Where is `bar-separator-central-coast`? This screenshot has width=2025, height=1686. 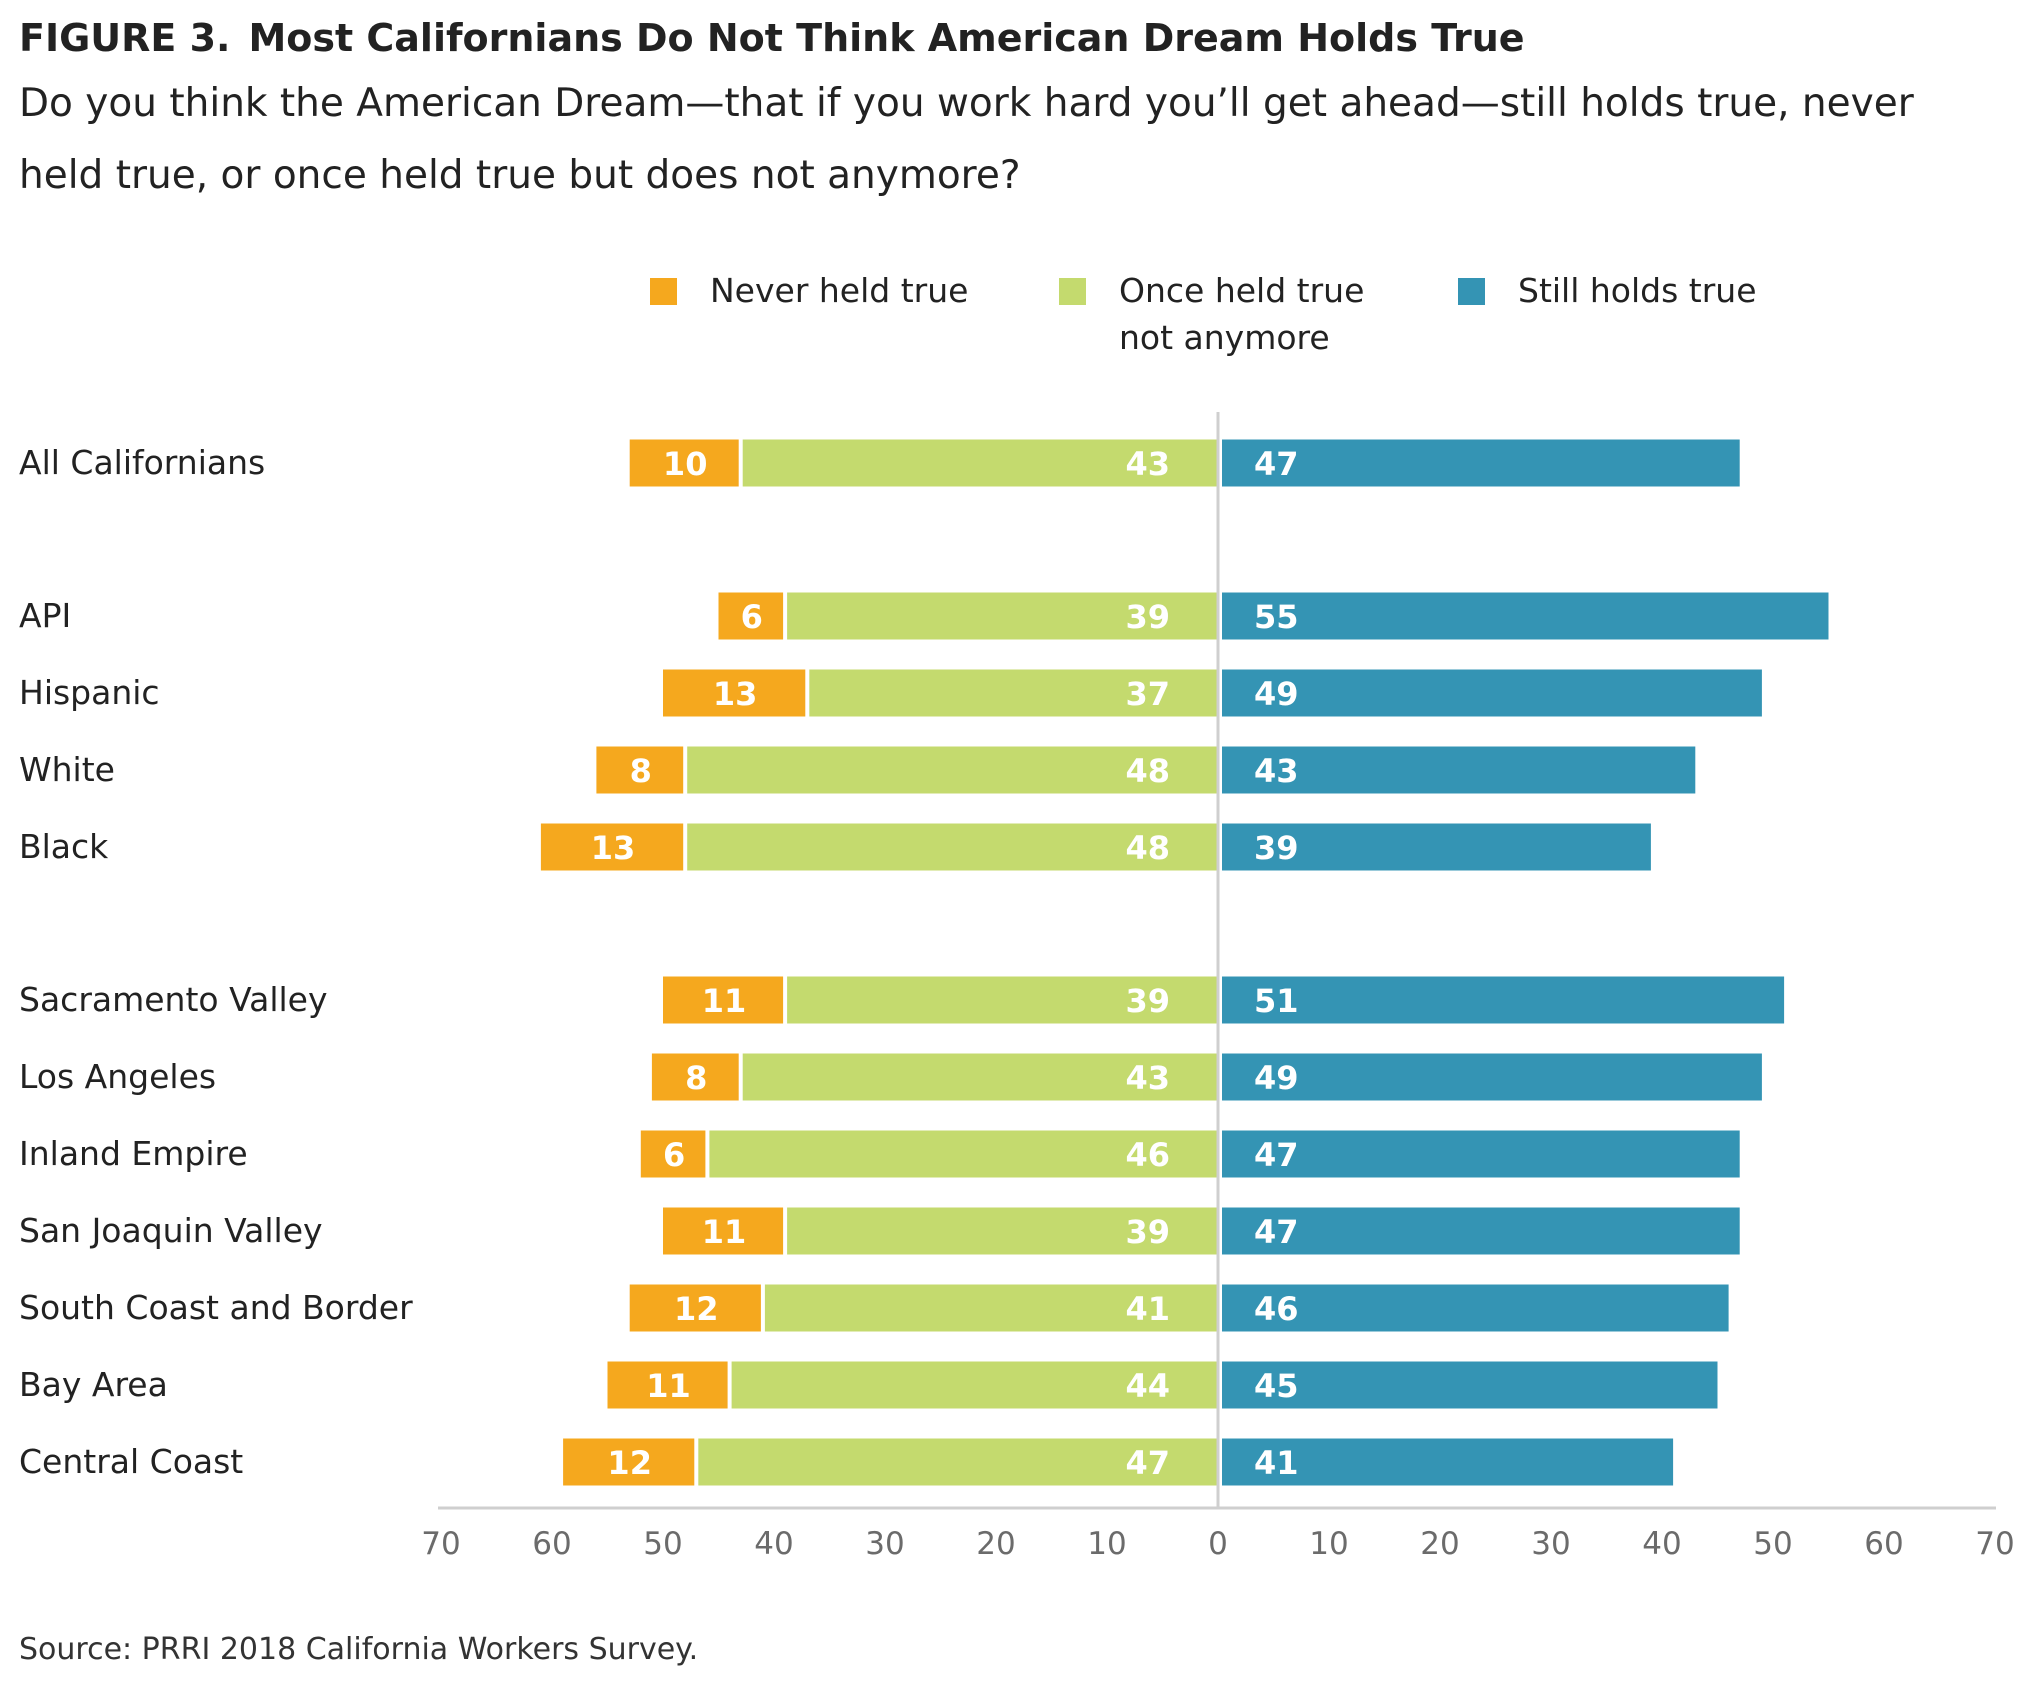 bar-separator-central-coast is located at coordinates (696, 1462).